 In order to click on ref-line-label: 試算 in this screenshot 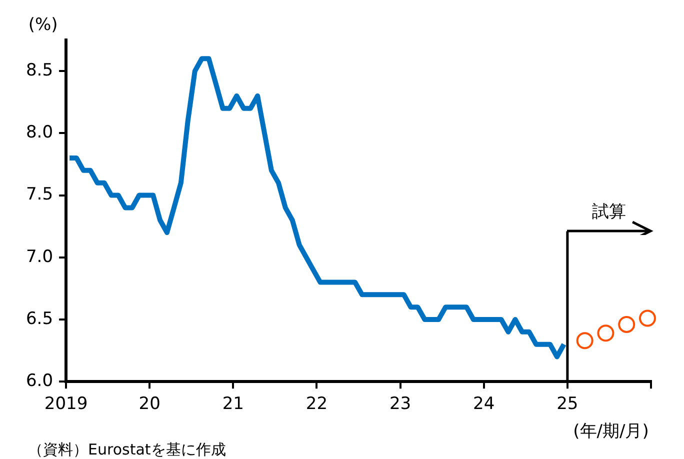, I will do `click(609, 212)`.